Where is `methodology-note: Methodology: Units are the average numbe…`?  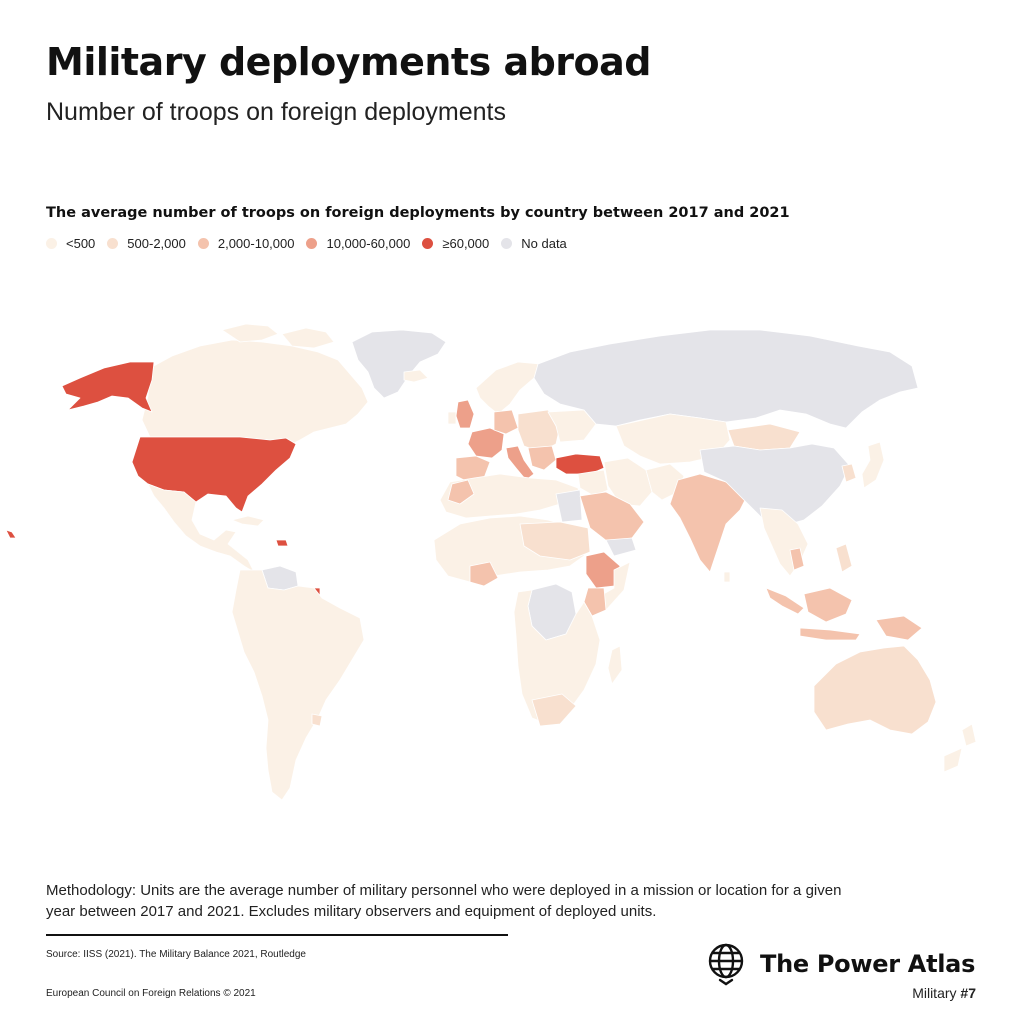
methodology-note: Methodology: Units are the average numbe… is located at coordinates (444, 901).